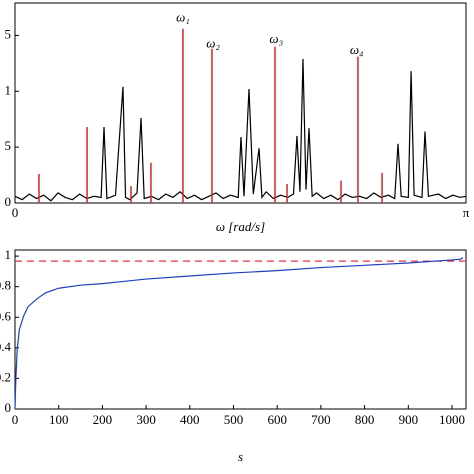 The image size is (474, 474). I want to click on x-tick-label: 600, so click(277, 419).